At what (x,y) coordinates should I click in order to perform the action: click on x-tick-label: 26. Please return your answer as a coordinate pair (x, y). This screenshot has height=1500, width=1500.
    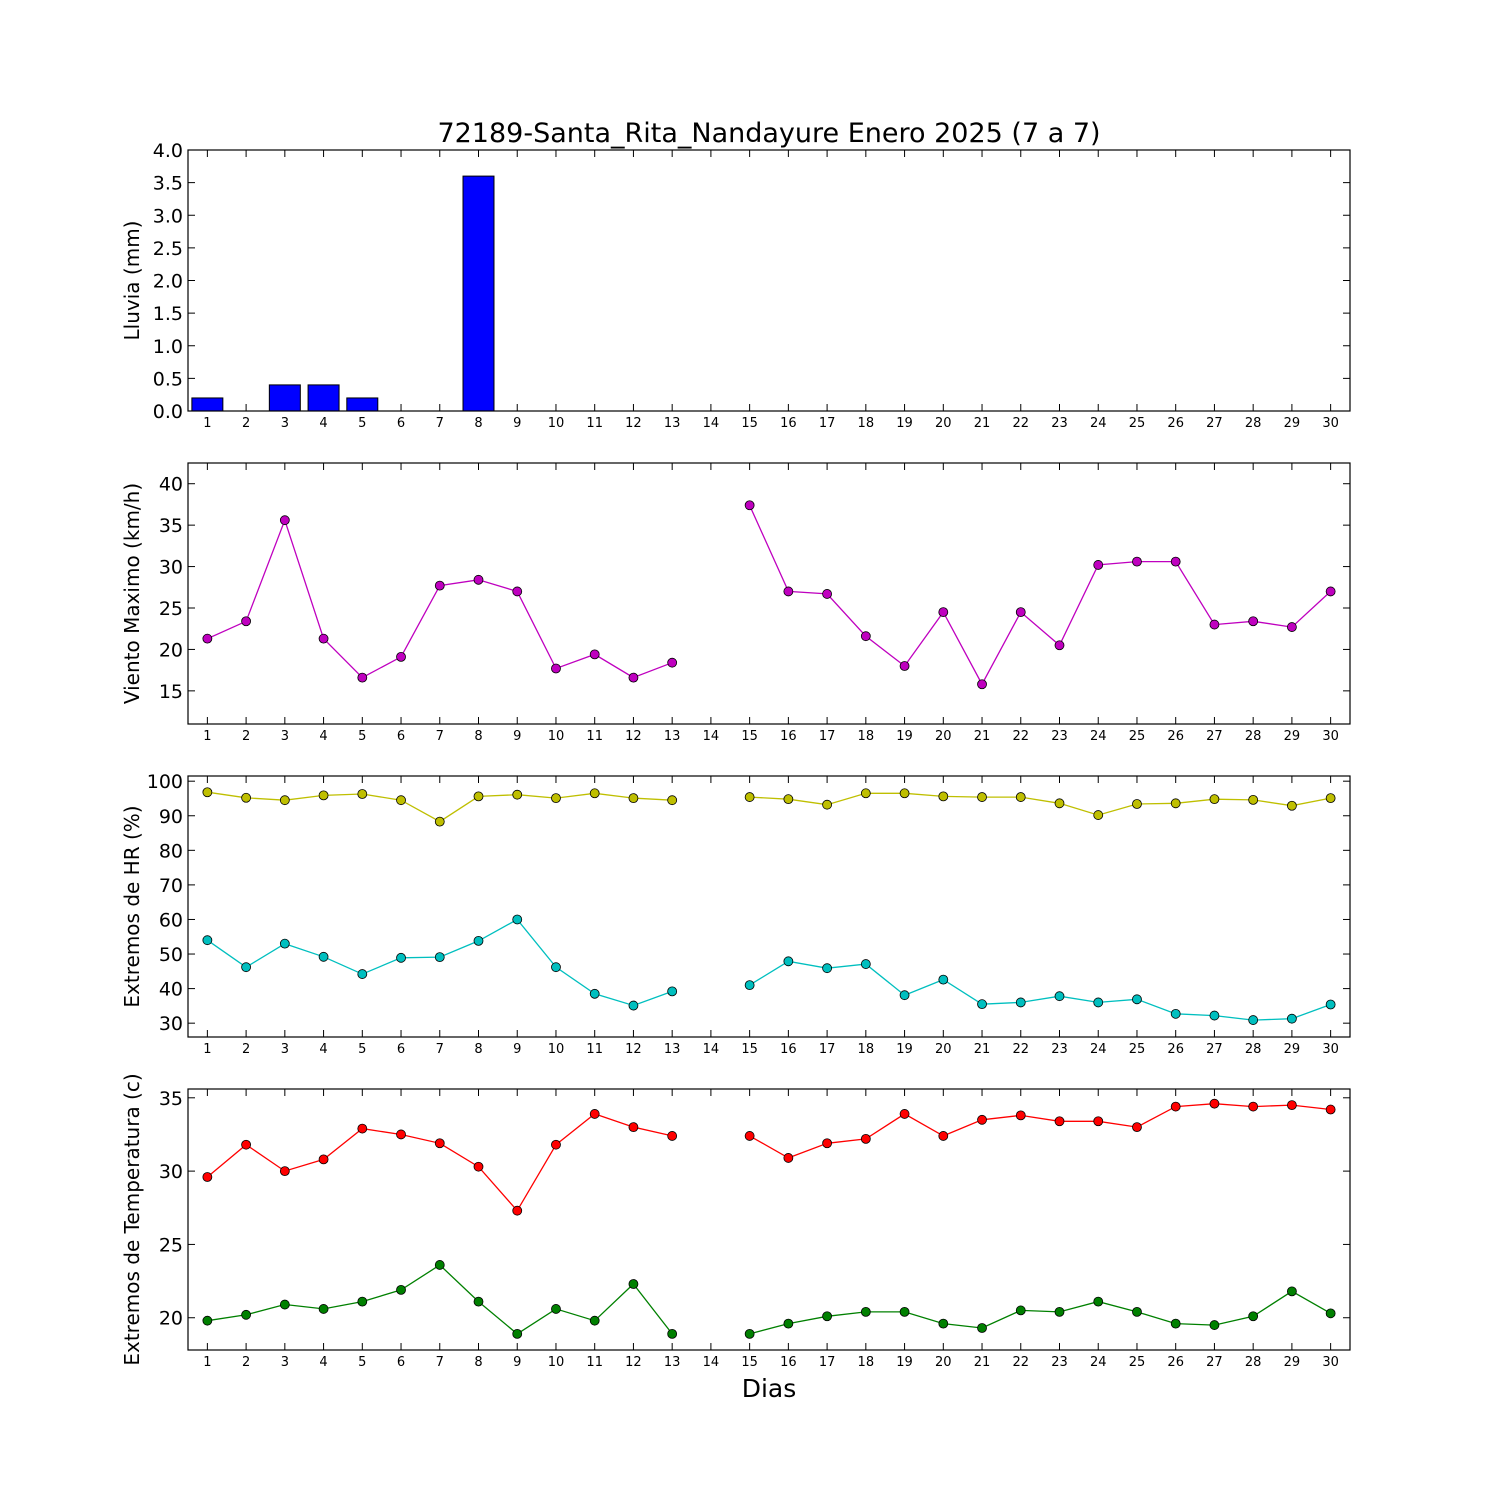
    Looking at the image, I should click on (1175, 1049).